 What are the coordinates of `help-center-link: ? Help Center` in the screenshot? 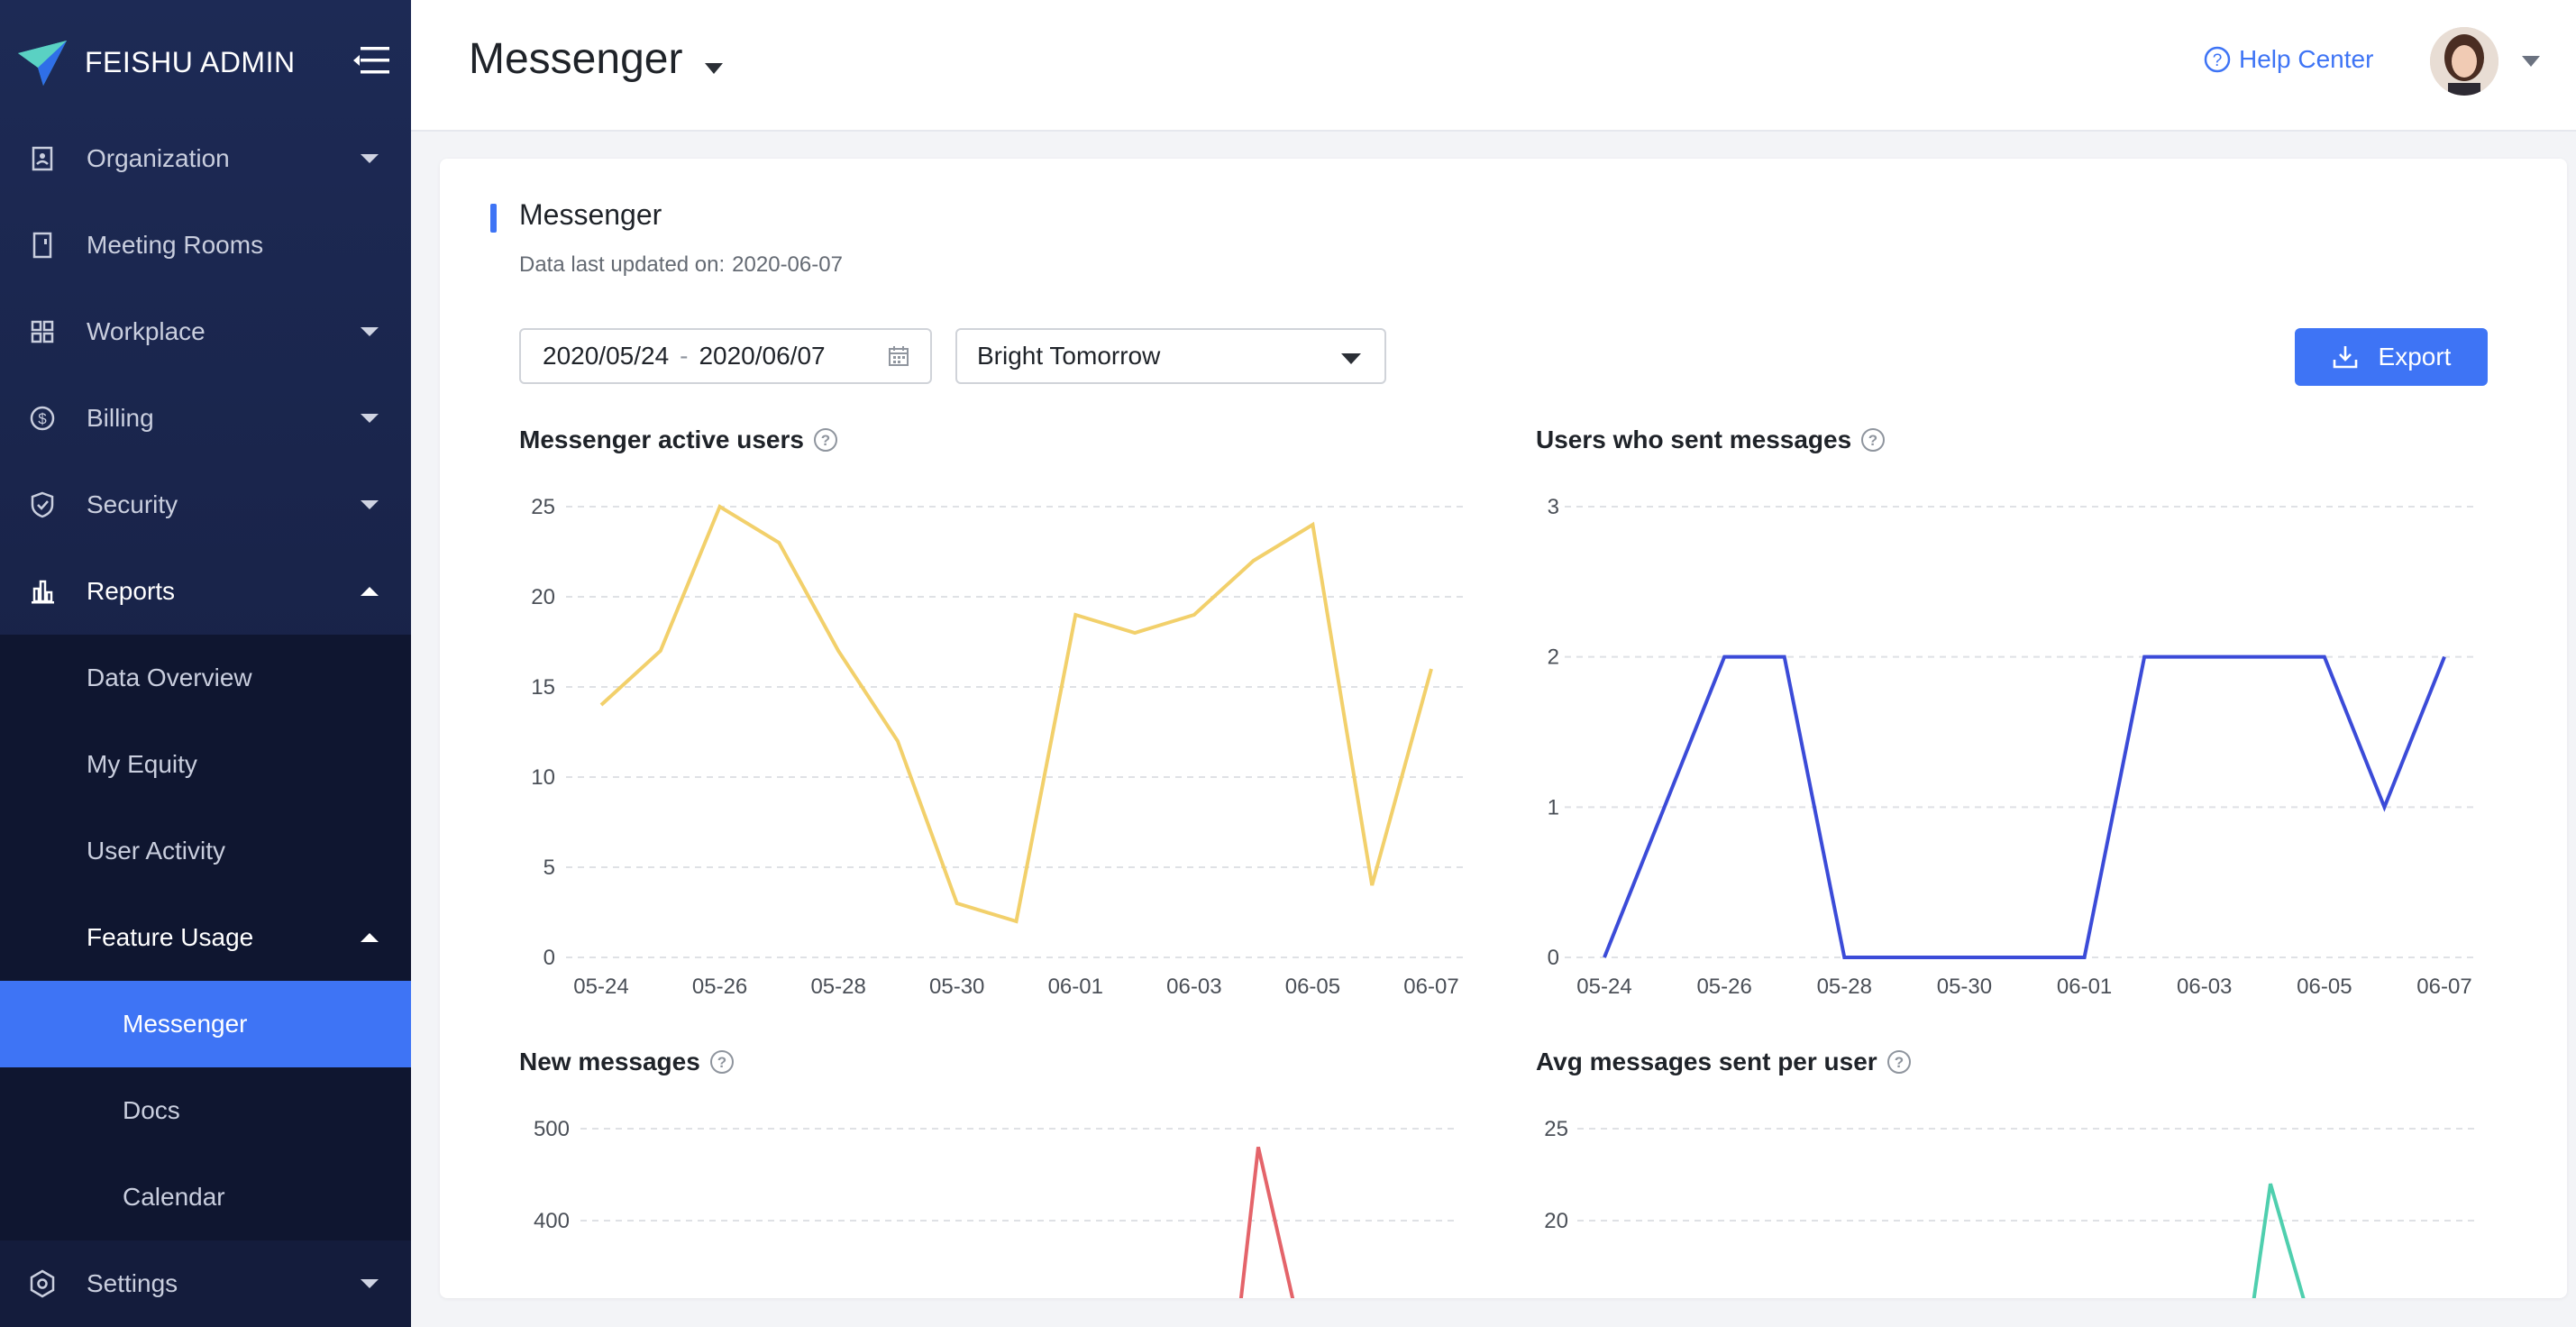 It's located at (2288, 59).